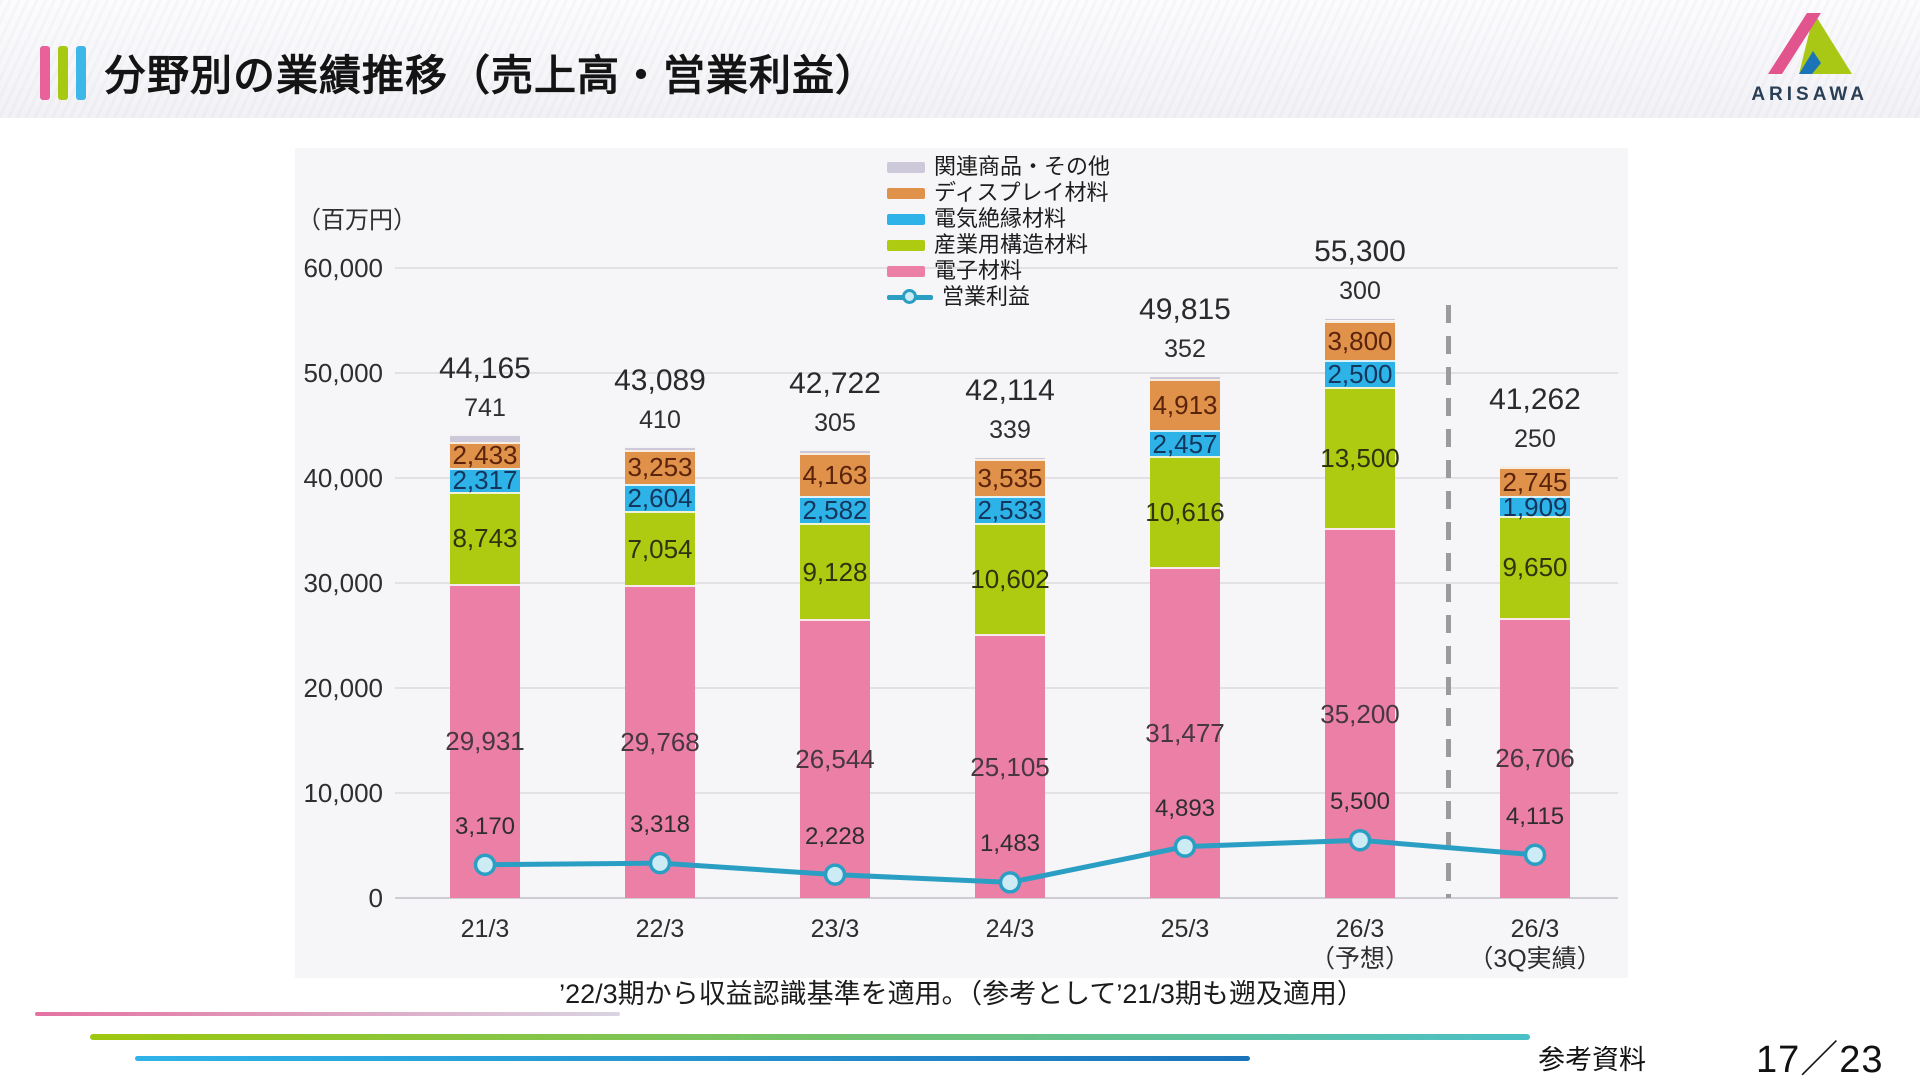 This screenshot has width=1920, height=1080. I want to click on segment-value-label: 26,544, so click(835, 759).